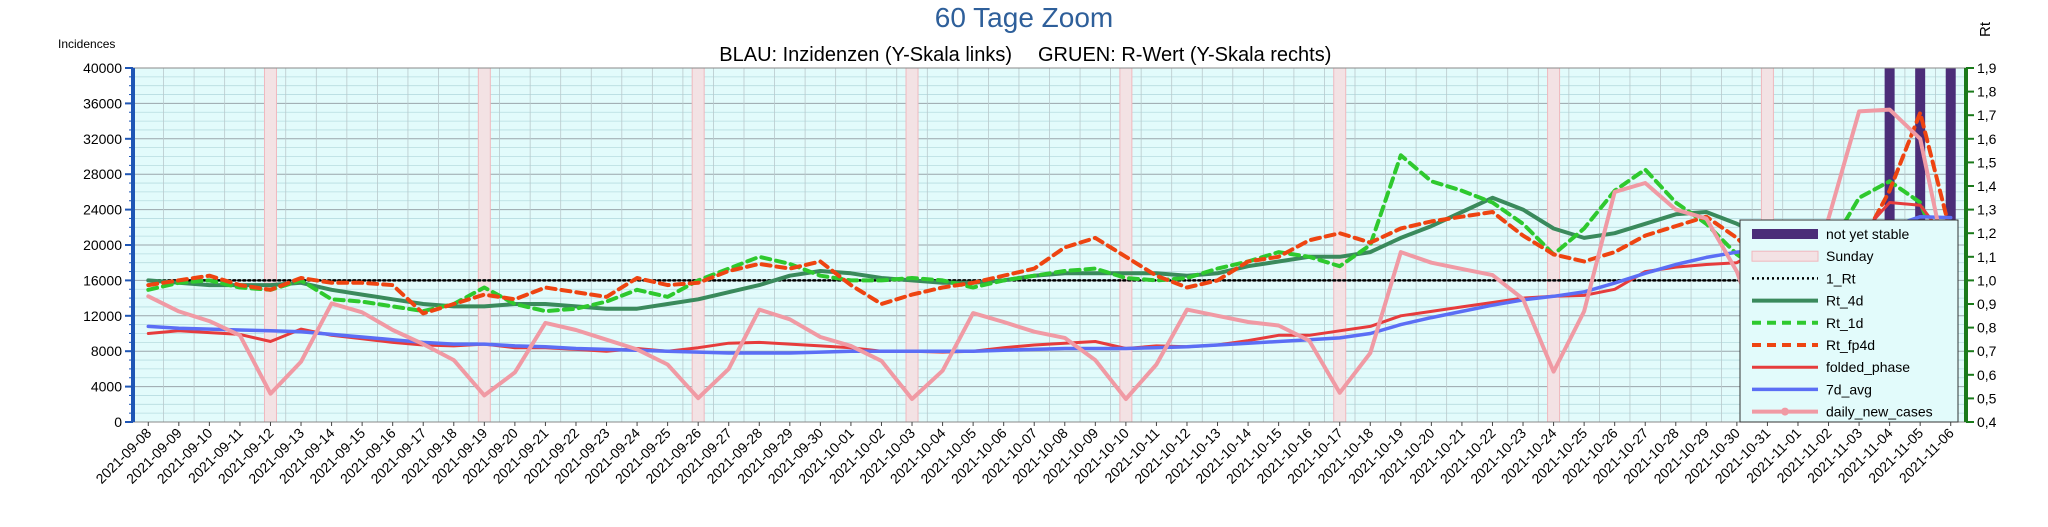 This screenshot has width=2048, height=527. Describe the element at coordinates (865, 55) in the screenshot. I see `chart-subtitle-left: BLAU: Inzidenzen (Y-Skala links)` at that location.